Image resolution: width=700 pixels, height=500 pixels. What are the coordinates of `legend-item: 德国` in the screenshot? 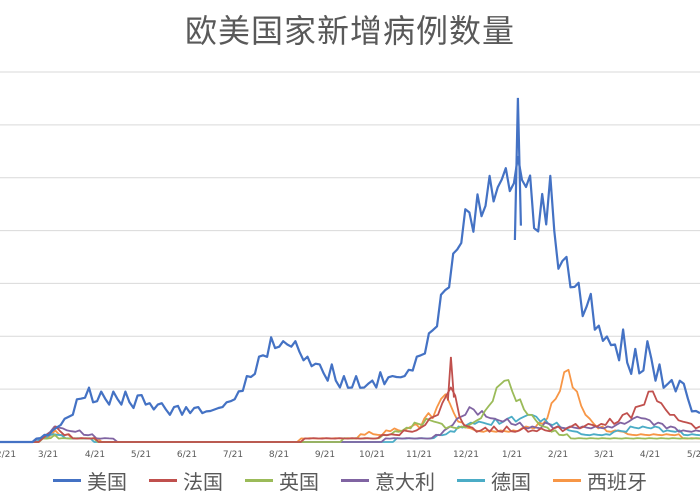 It's located at (494, 480).